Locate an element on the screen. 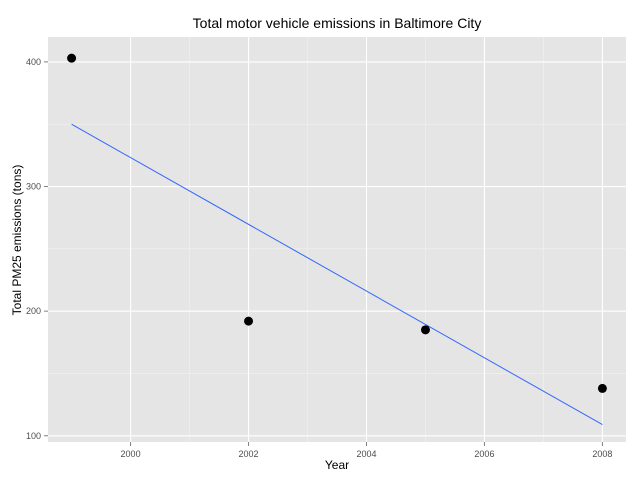  y-tick-label: 100 is located at coordinates (33, 436).